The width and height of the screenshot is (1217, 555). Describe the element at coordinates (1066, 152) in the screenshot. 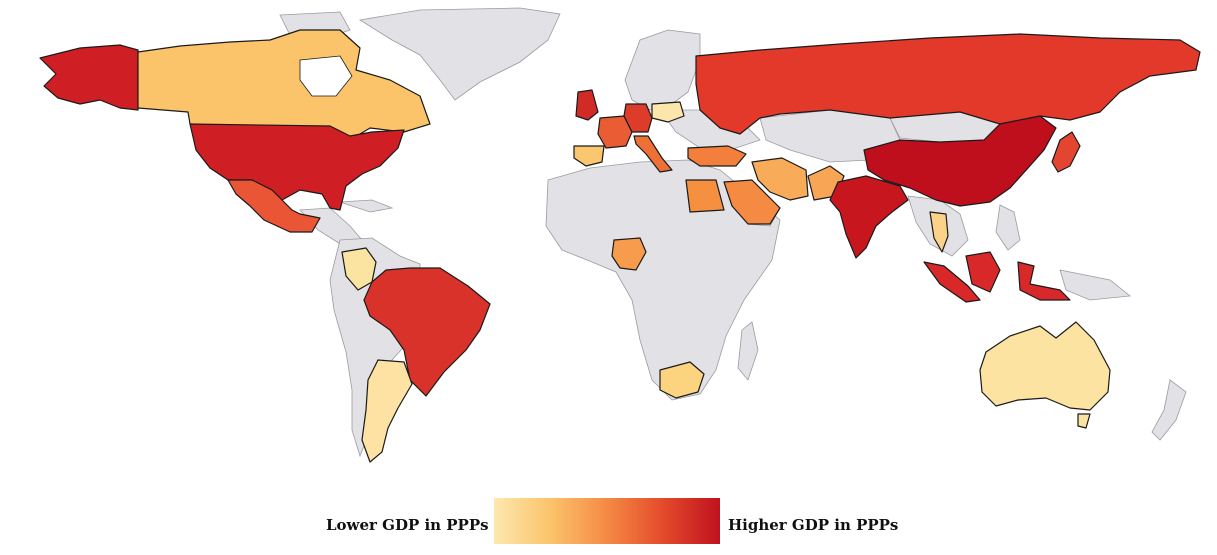

I see `country-japan` at that location.